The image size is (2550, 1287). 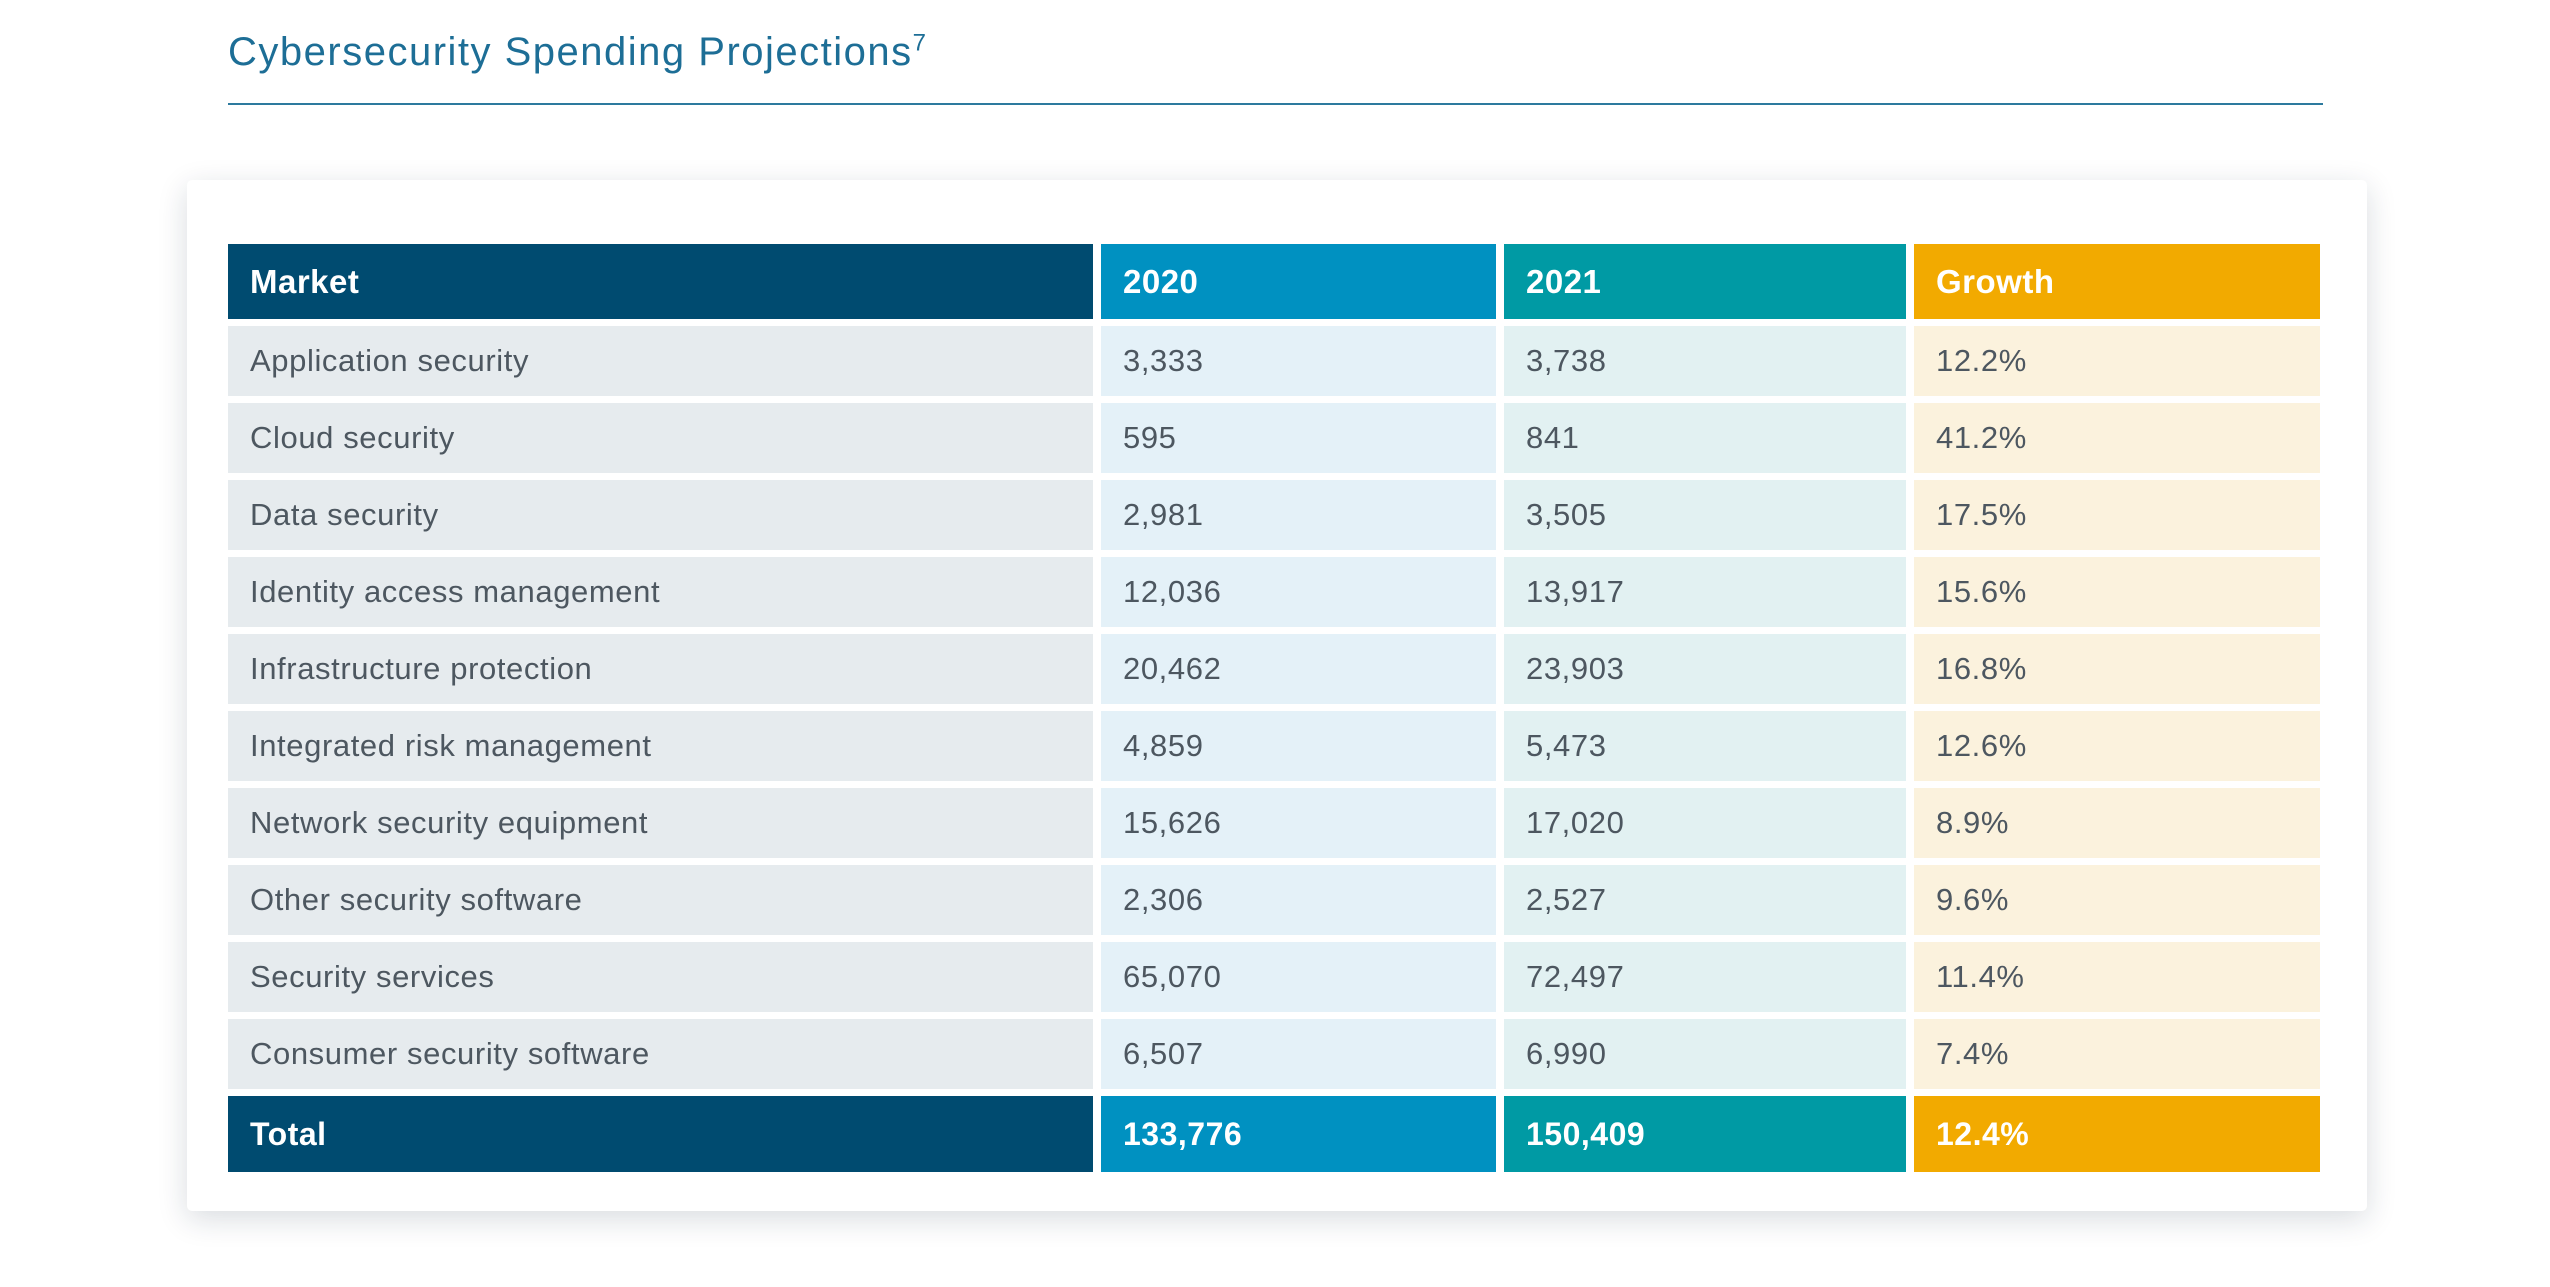 What do you see at coordinates (1705, 1054) in the screenshot?
I see `value-2021-cell: 6,990` at bounding box center [1705, 1054].